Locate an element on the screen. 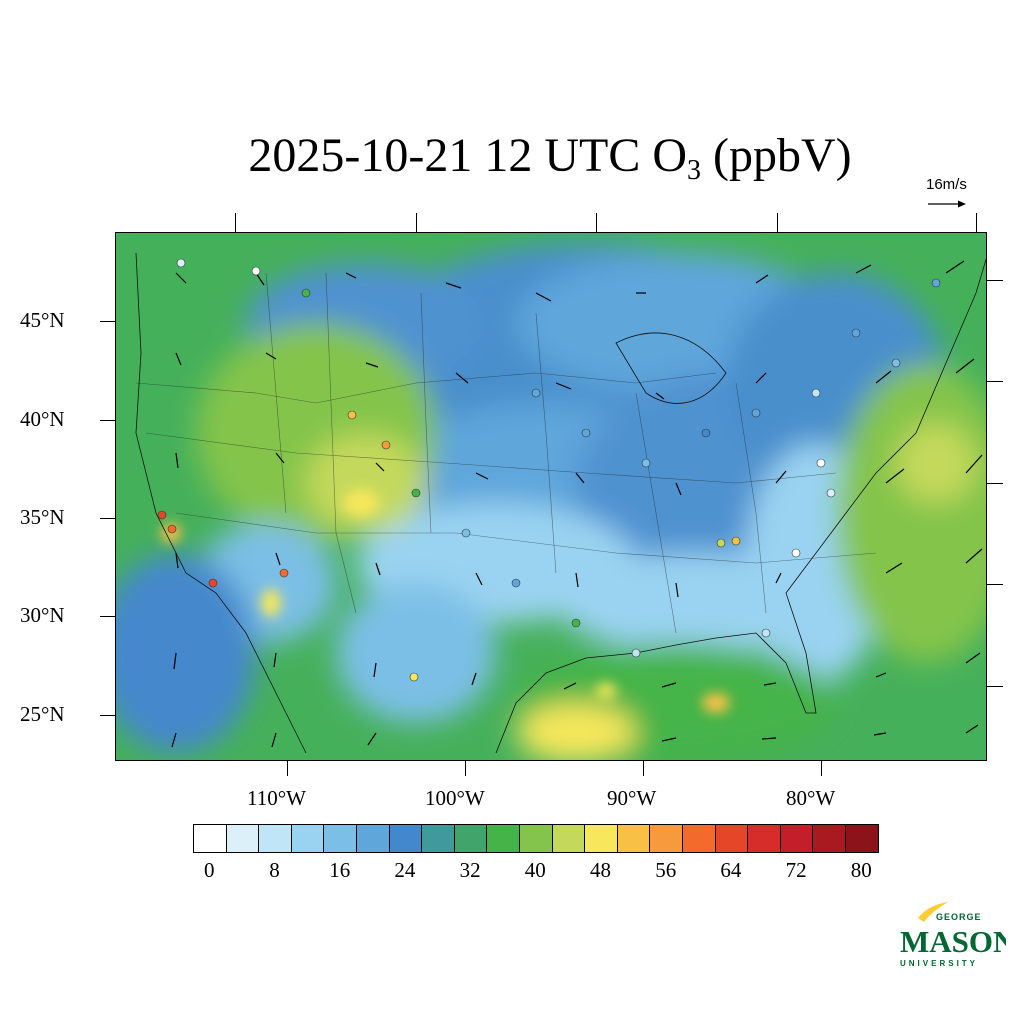  colorbar is located at coordinates (536, 838).